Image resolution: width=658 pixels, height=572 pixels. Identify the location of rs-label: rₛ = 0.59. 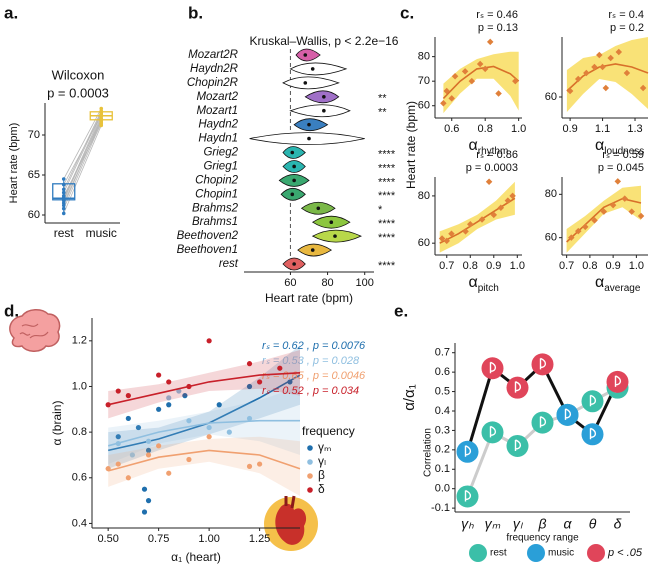
(623, 155).